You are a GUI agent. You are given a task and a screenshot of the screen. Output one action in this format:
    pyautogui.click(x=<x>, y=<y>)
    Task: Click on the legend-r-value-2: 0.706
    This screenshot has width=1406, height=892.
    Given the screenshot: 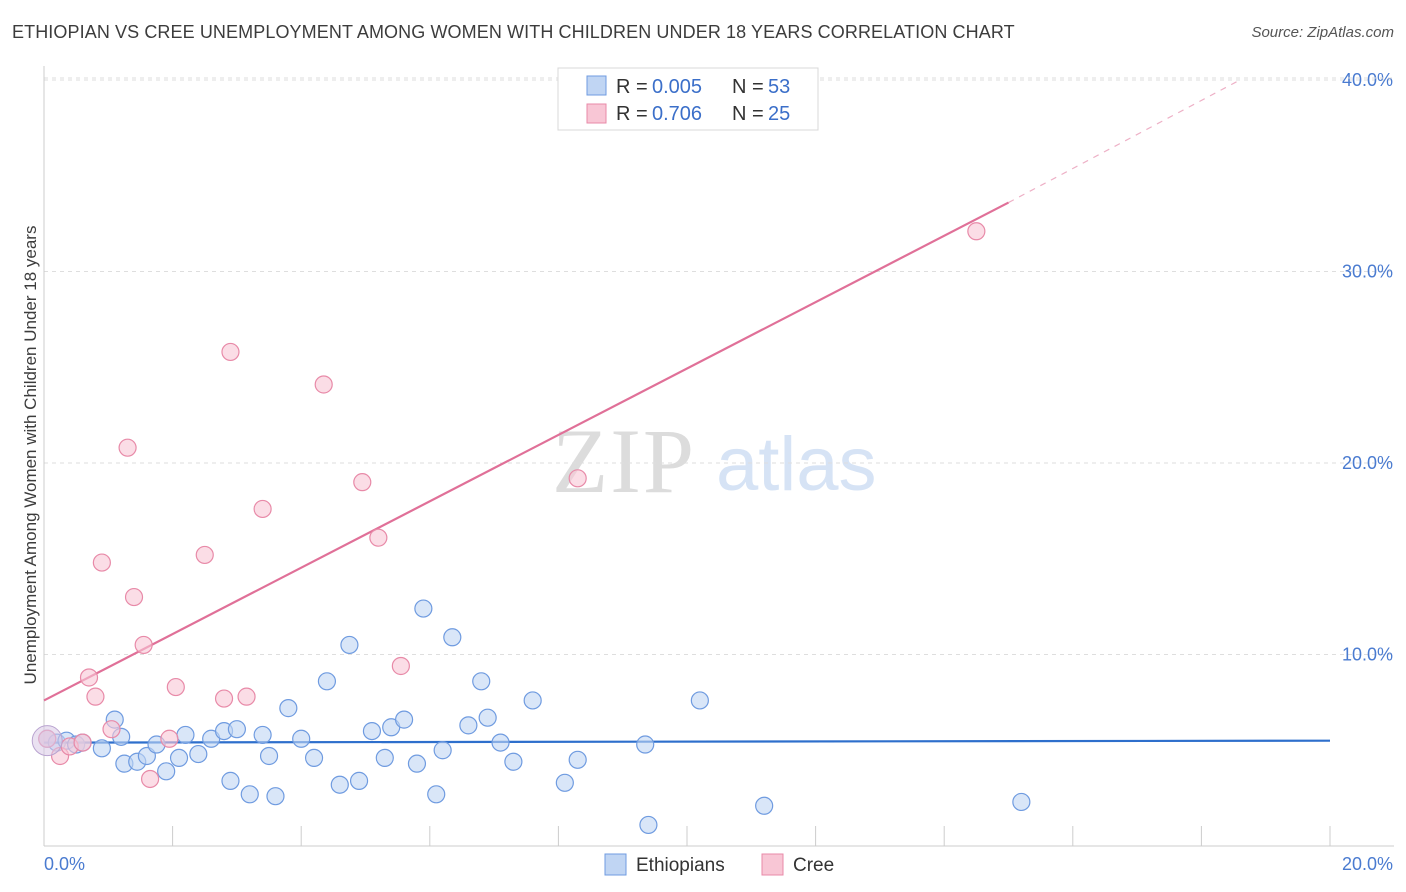 What is the action you would take?
    pyautogui.click(x=677, y=114)
    